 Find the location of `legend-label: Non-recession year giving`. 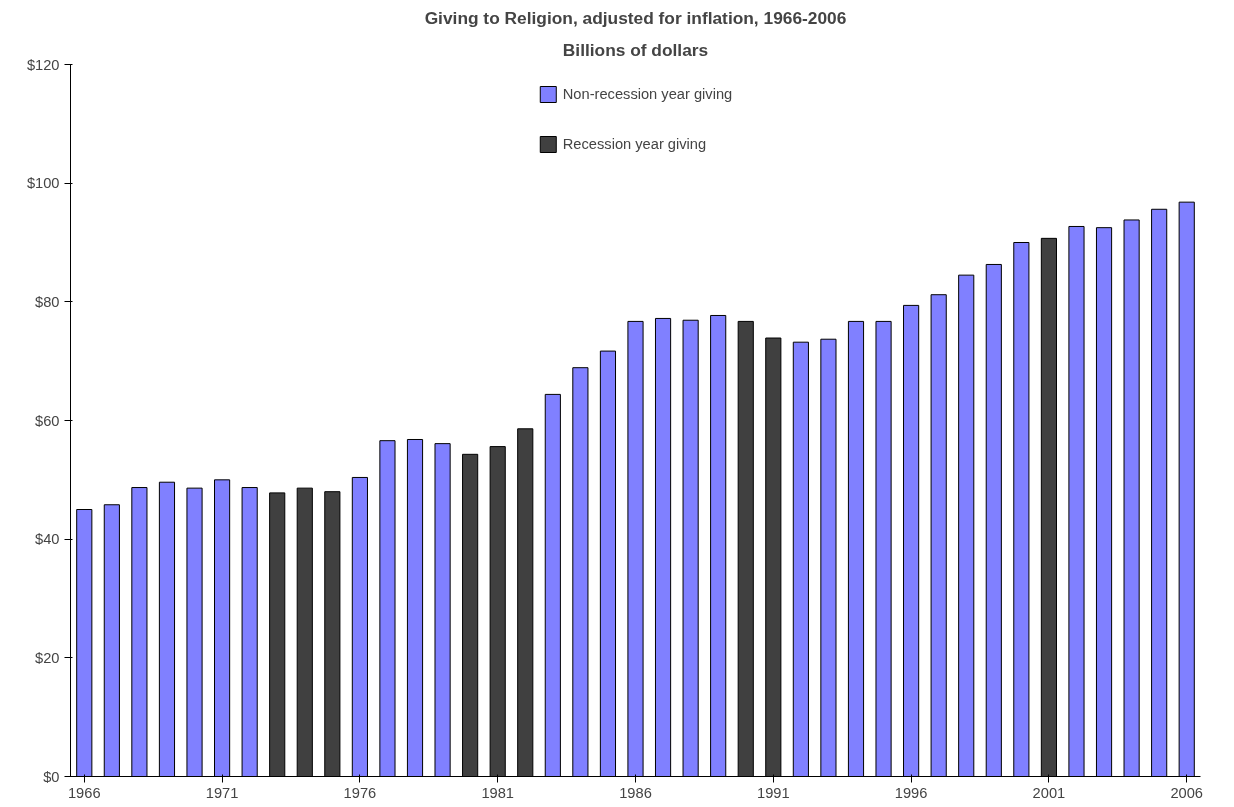

legend-label: Non-recession year giving is located at coordinates (647, 94).